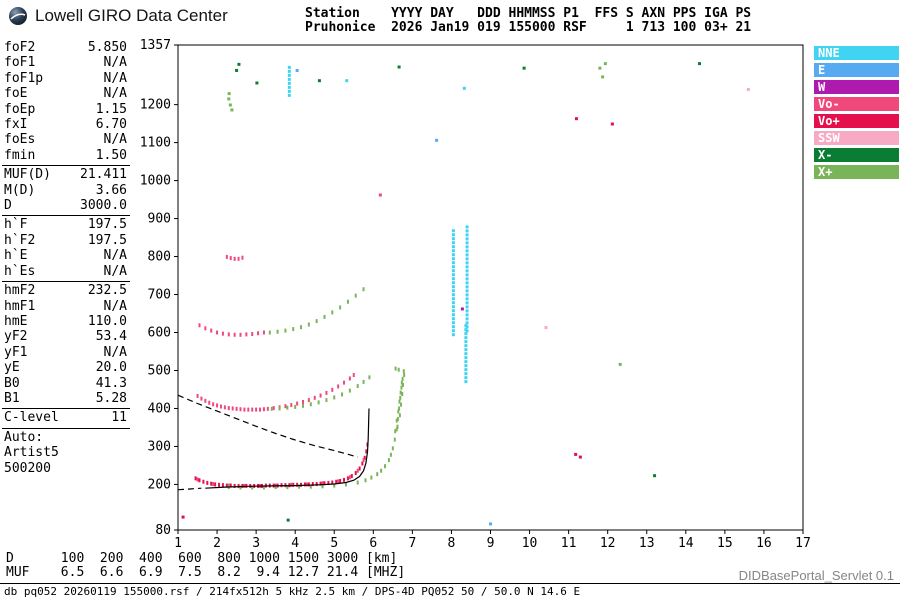 The image size is (900, 600). Describe the element at coordinates (608, 543) in the screenshot. I see `x-tick-label: 12` at that location.